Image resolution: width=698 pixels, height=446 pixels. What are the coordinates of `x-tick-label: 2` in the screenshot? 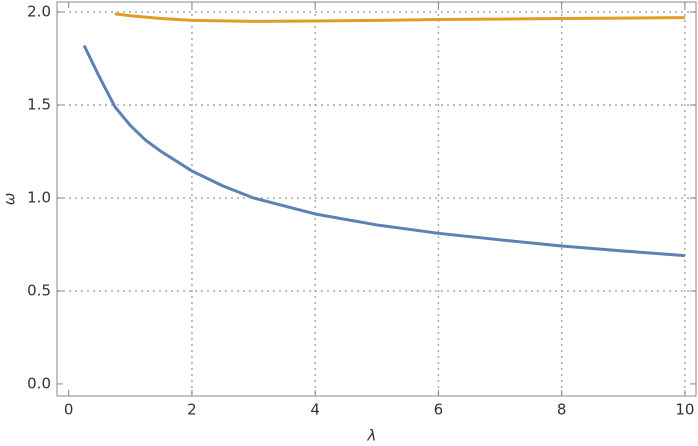 It's located at (192, 410).